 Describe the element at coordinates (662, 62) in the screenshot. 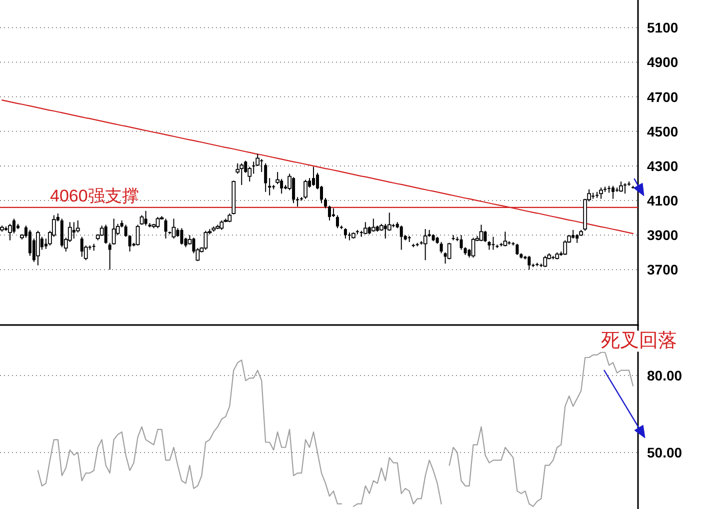

I see `y-tick-label: 4900` at that location.